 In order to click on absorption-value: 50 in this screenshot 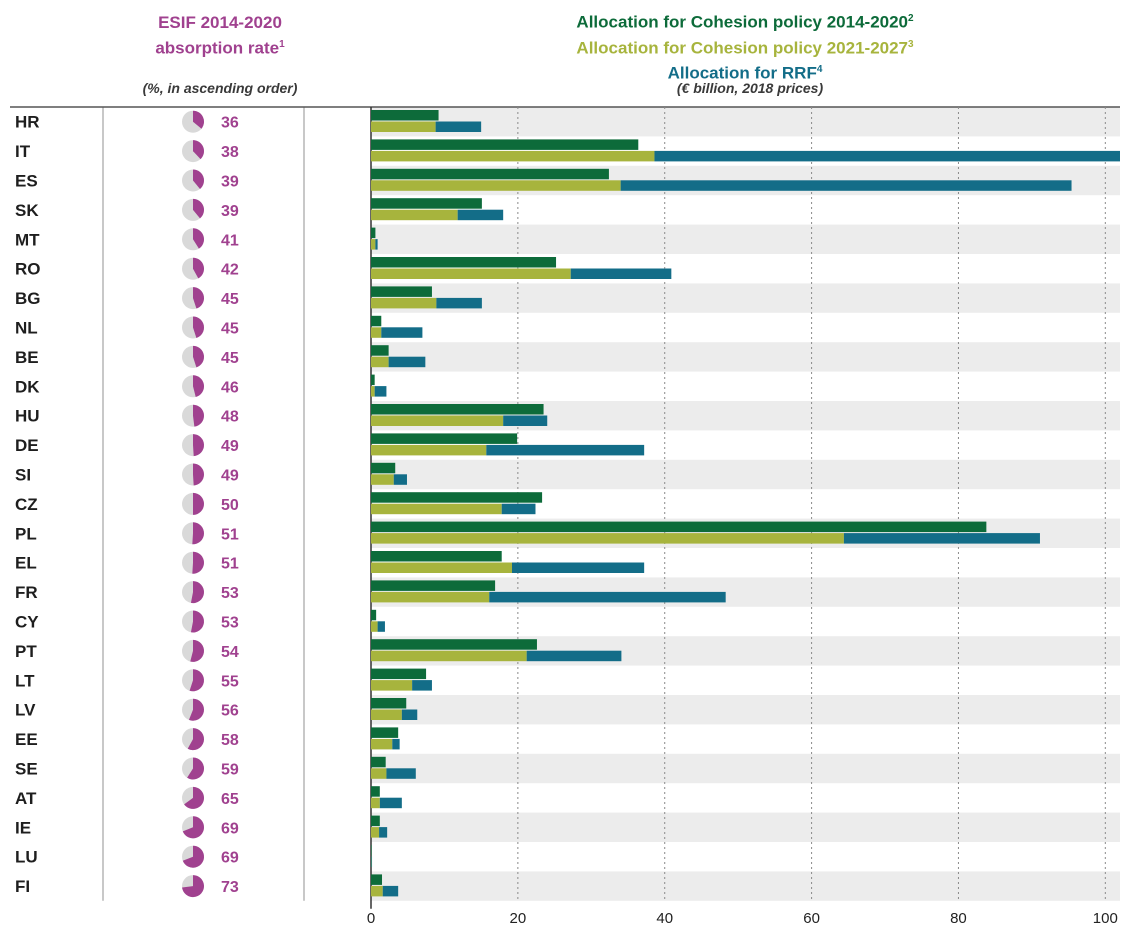, I will do `click(230, 505)`.